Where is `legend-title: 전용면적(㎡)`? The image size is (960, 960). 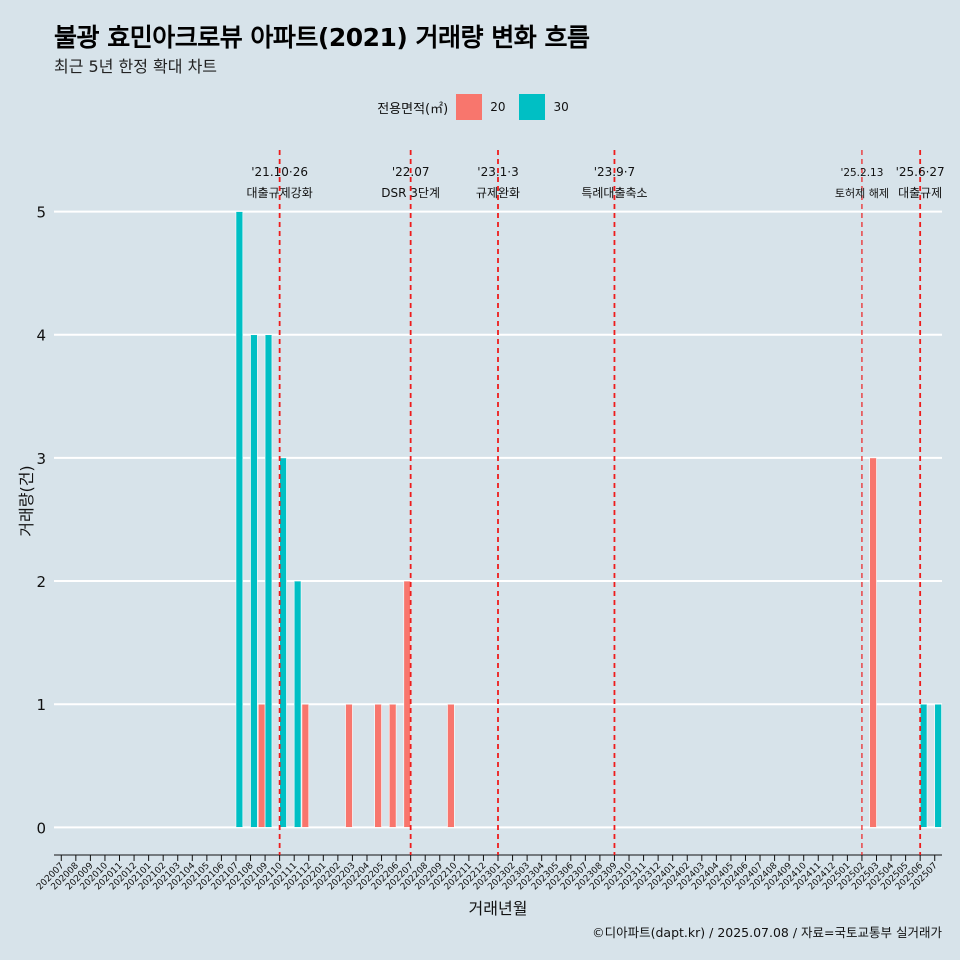
legend-title: 전용면적(㎡) is located at coordinates (413, 109).